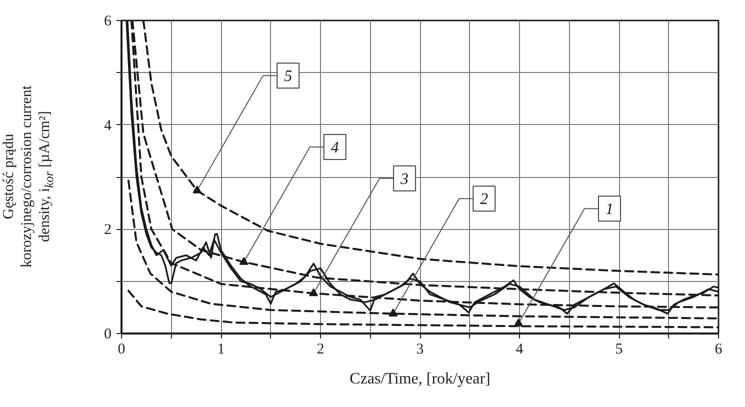 Image resolution: width=745 pixels, height=407 pixels. Describe the element at coordinates (334, 148) in the screenshot. I see `annotation: 4` at that location.